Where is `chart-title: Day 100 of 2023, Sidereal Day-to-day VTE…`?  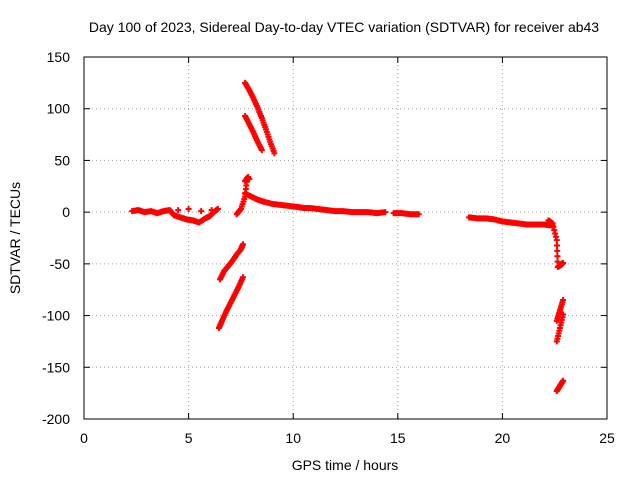 chart-title: Day 100 of 2023, Sidereal Day-to-day VTE… is located at coordinates (344, 27).